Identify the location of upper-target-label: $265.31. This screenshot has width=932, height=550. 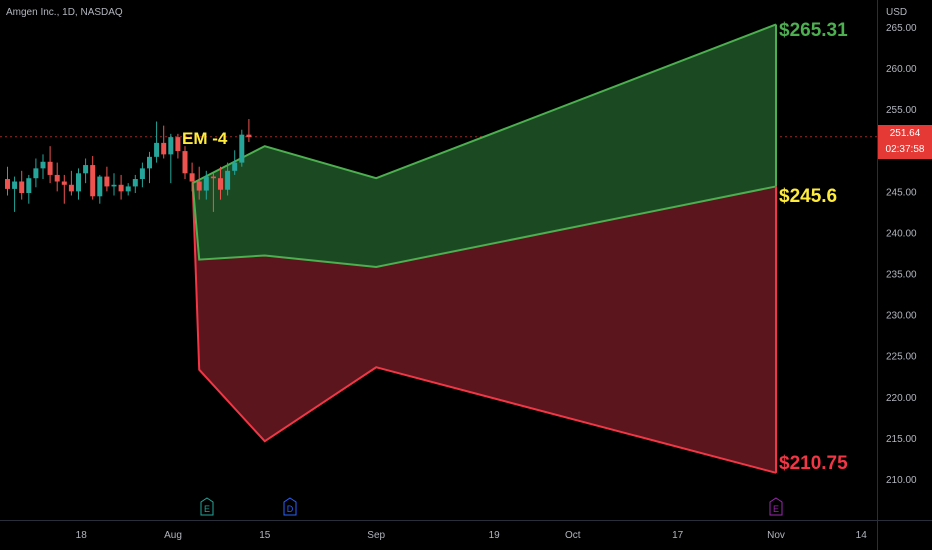
(813, 30).